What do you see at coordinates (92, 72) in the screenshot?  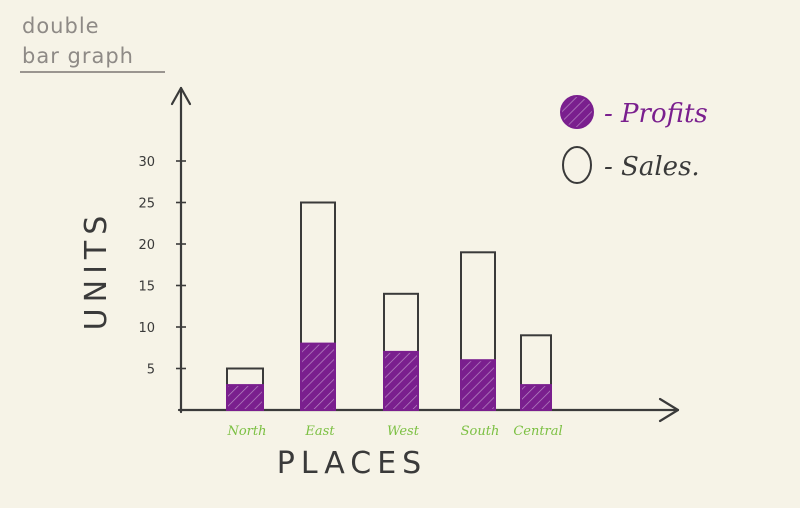 I see `title-underline` at bounding box center [92, 72].